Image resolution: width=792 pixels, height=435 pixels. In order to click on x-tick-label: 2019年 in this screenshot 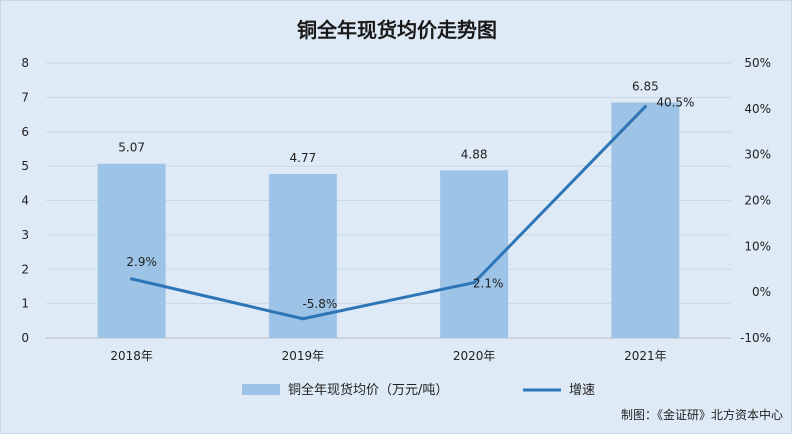, I will do `click(303, 356)`.